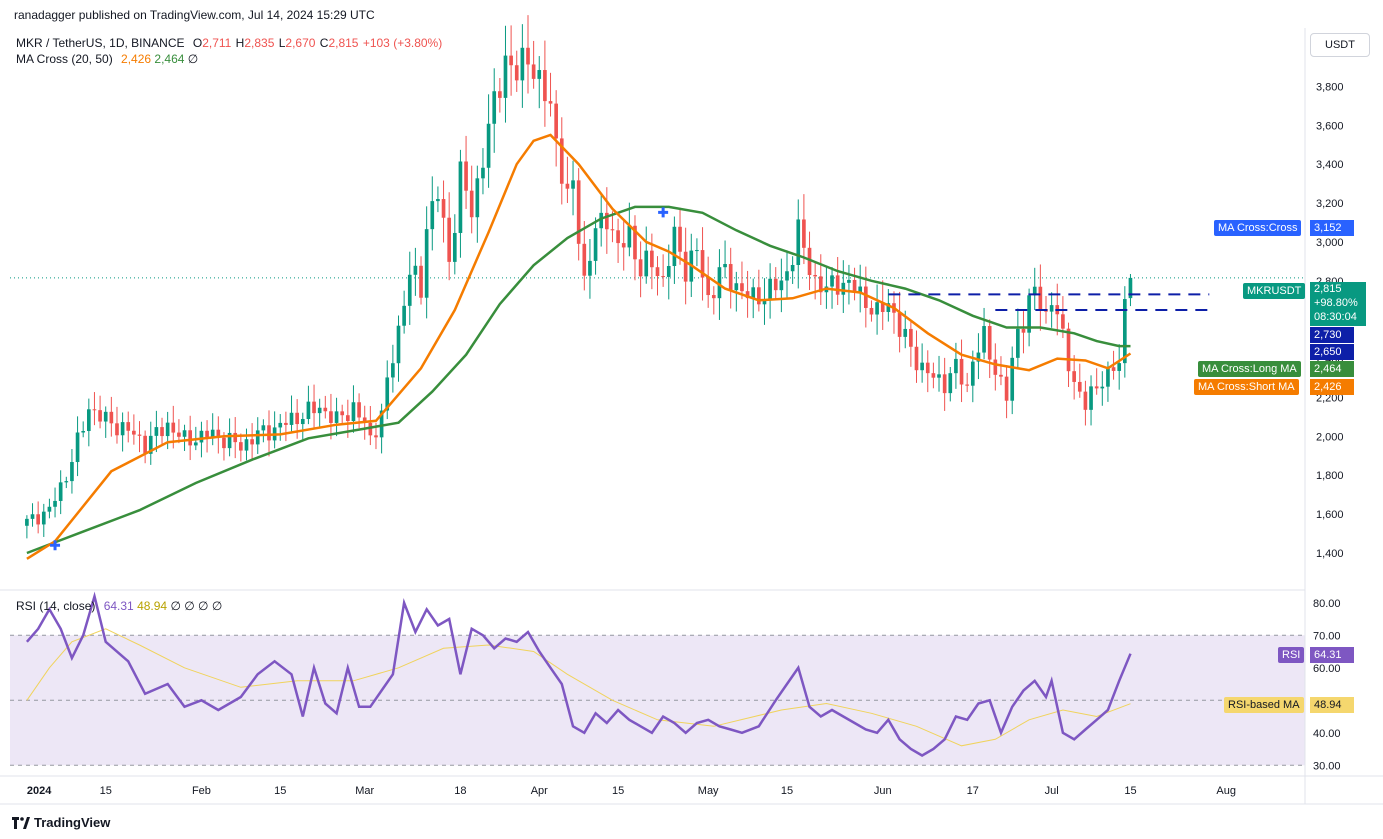 The image size is (1383, 839). Describe the element at coordinates (1332, 352) in the screenshot. I see `level-lower-tag: 2,650` at that location.